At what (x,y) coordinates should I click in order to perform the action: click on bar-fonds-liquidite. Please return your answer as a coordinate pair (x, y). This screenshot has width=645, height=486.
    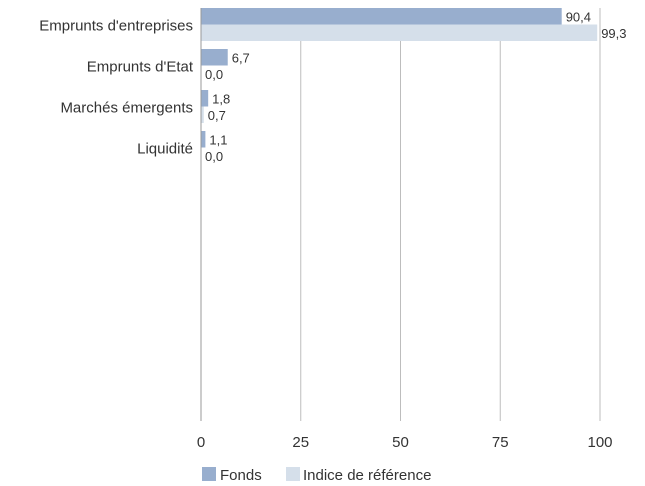
    Looking at the image, I should click on (203, 139).